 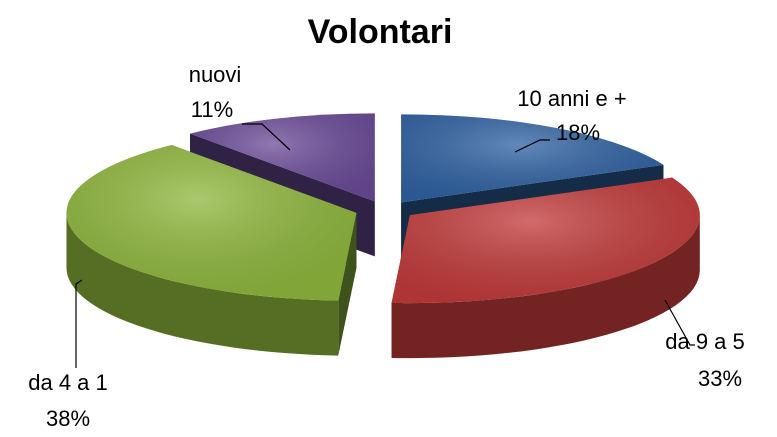 What do you see at coordinates (571, 98) in the screenshot?
I see `category-label: 10 anni e +` at bounding box center [571, 98].